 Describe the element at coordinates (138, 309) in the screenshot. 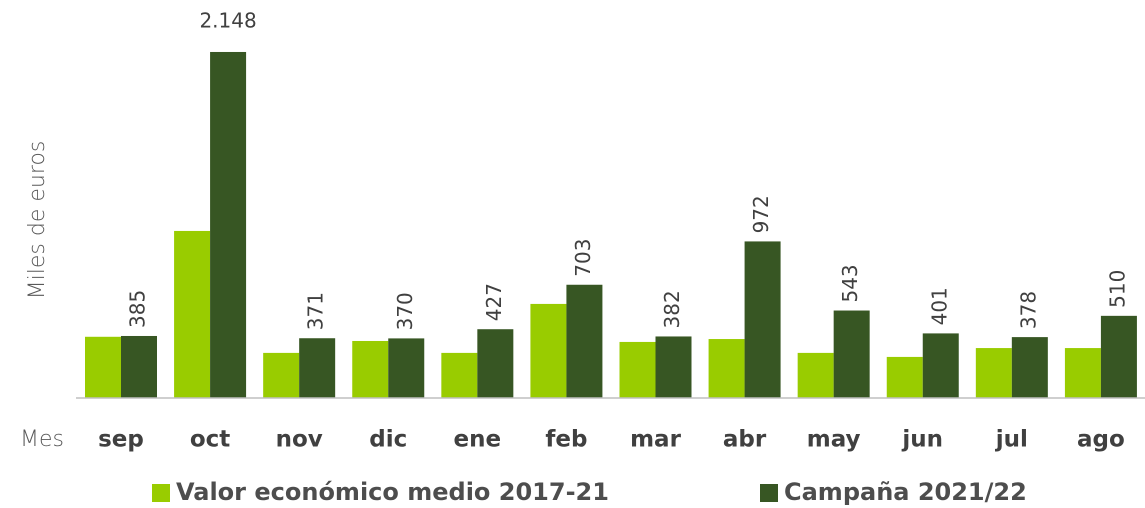

I see `data-label: 385` at that location.